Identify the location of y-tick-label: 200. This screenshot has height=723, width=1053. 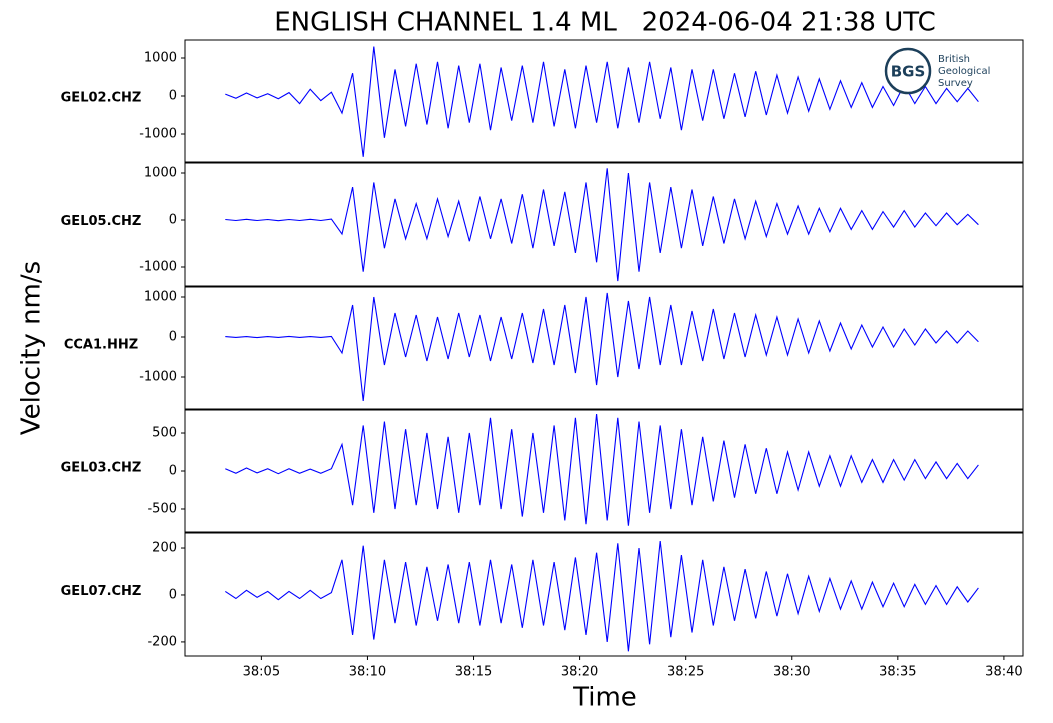
(164, 548).